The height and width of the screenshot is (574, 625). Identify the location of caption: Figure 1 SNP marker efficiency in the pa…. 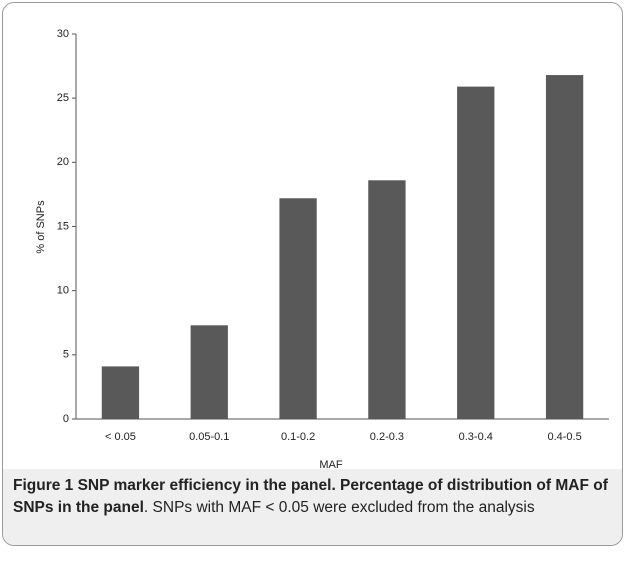
(312, 507).